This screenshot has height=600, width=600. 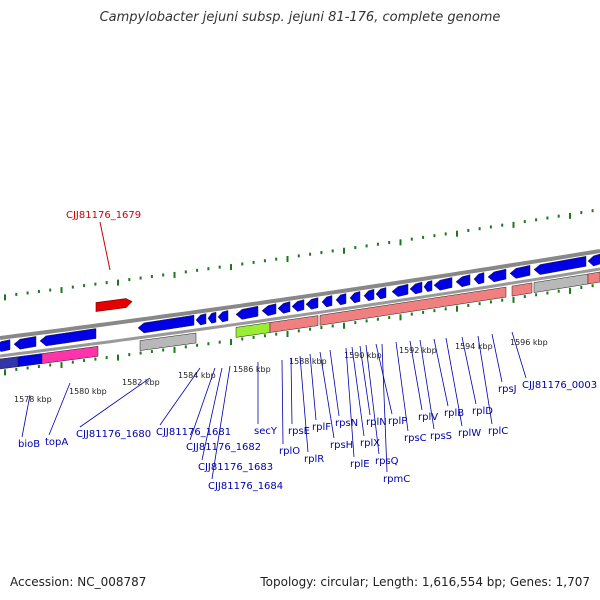 I want to click on gene-label: rpsJ, so click(x=507, y=389).